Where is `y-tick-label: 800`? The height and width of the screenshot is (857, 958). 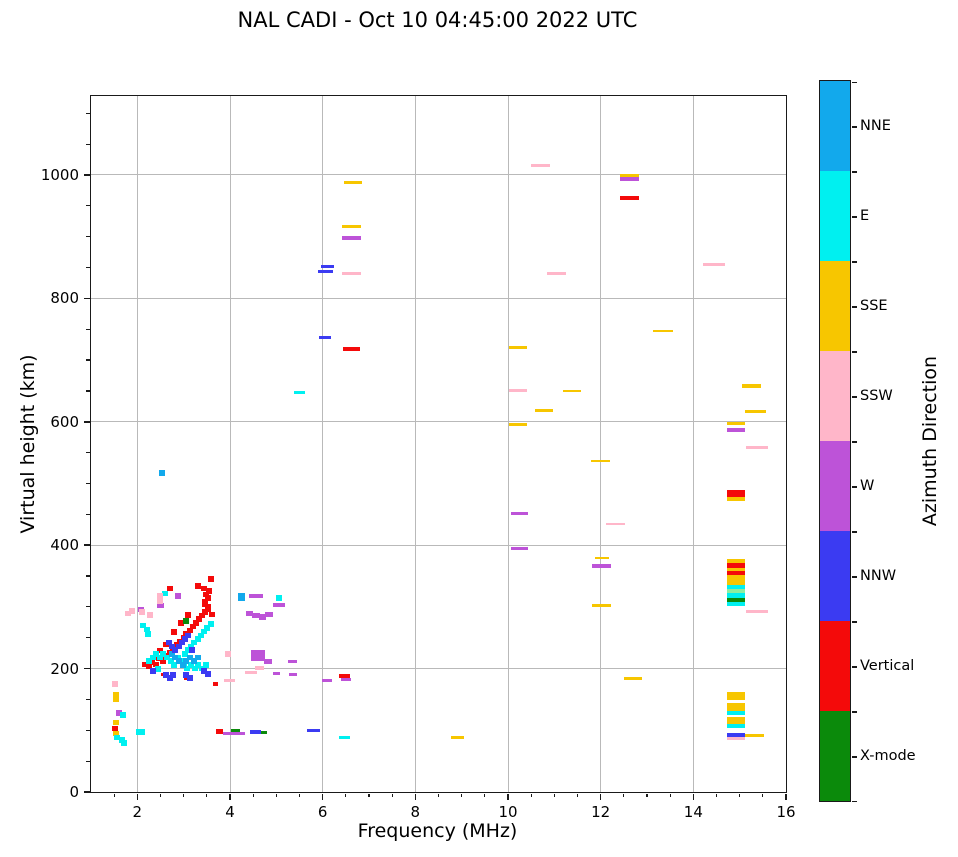 y-tick-label: 800 is located at coordinates (64, 298).